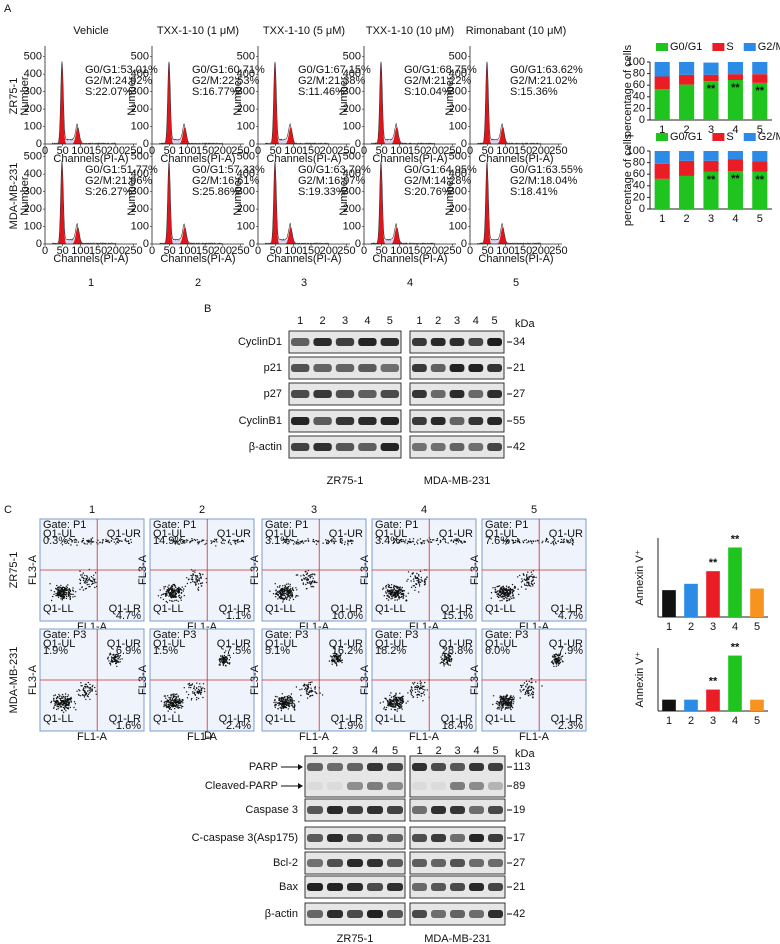  What do you see at coordinates (534, 92) in the screenshot?
I see `phase-percentage: S:15.36%` at bounding box center [534, 92].